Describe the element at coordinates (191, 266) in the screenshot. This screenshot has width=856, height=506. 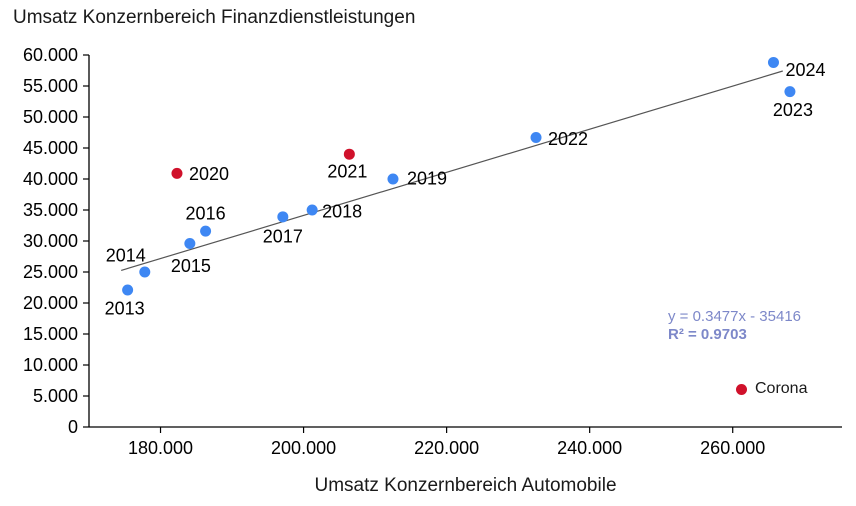
I see `point-label-2015: 2015` at that location.